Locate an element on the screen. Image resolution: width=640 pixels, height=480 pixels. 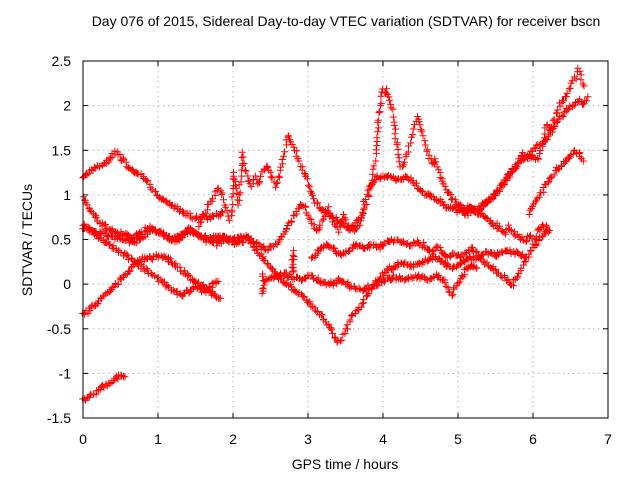
x-tick-label: 2 is located at coordinates (233, 439).